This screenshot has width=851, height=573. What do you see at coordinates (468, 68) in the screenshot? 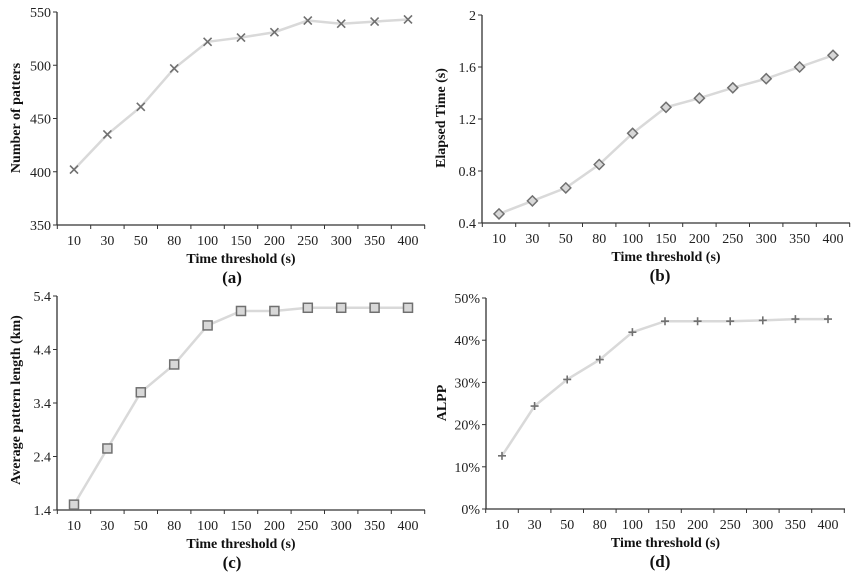
I see `y-tick-label: 1.6` at bounding box center [468, 68].